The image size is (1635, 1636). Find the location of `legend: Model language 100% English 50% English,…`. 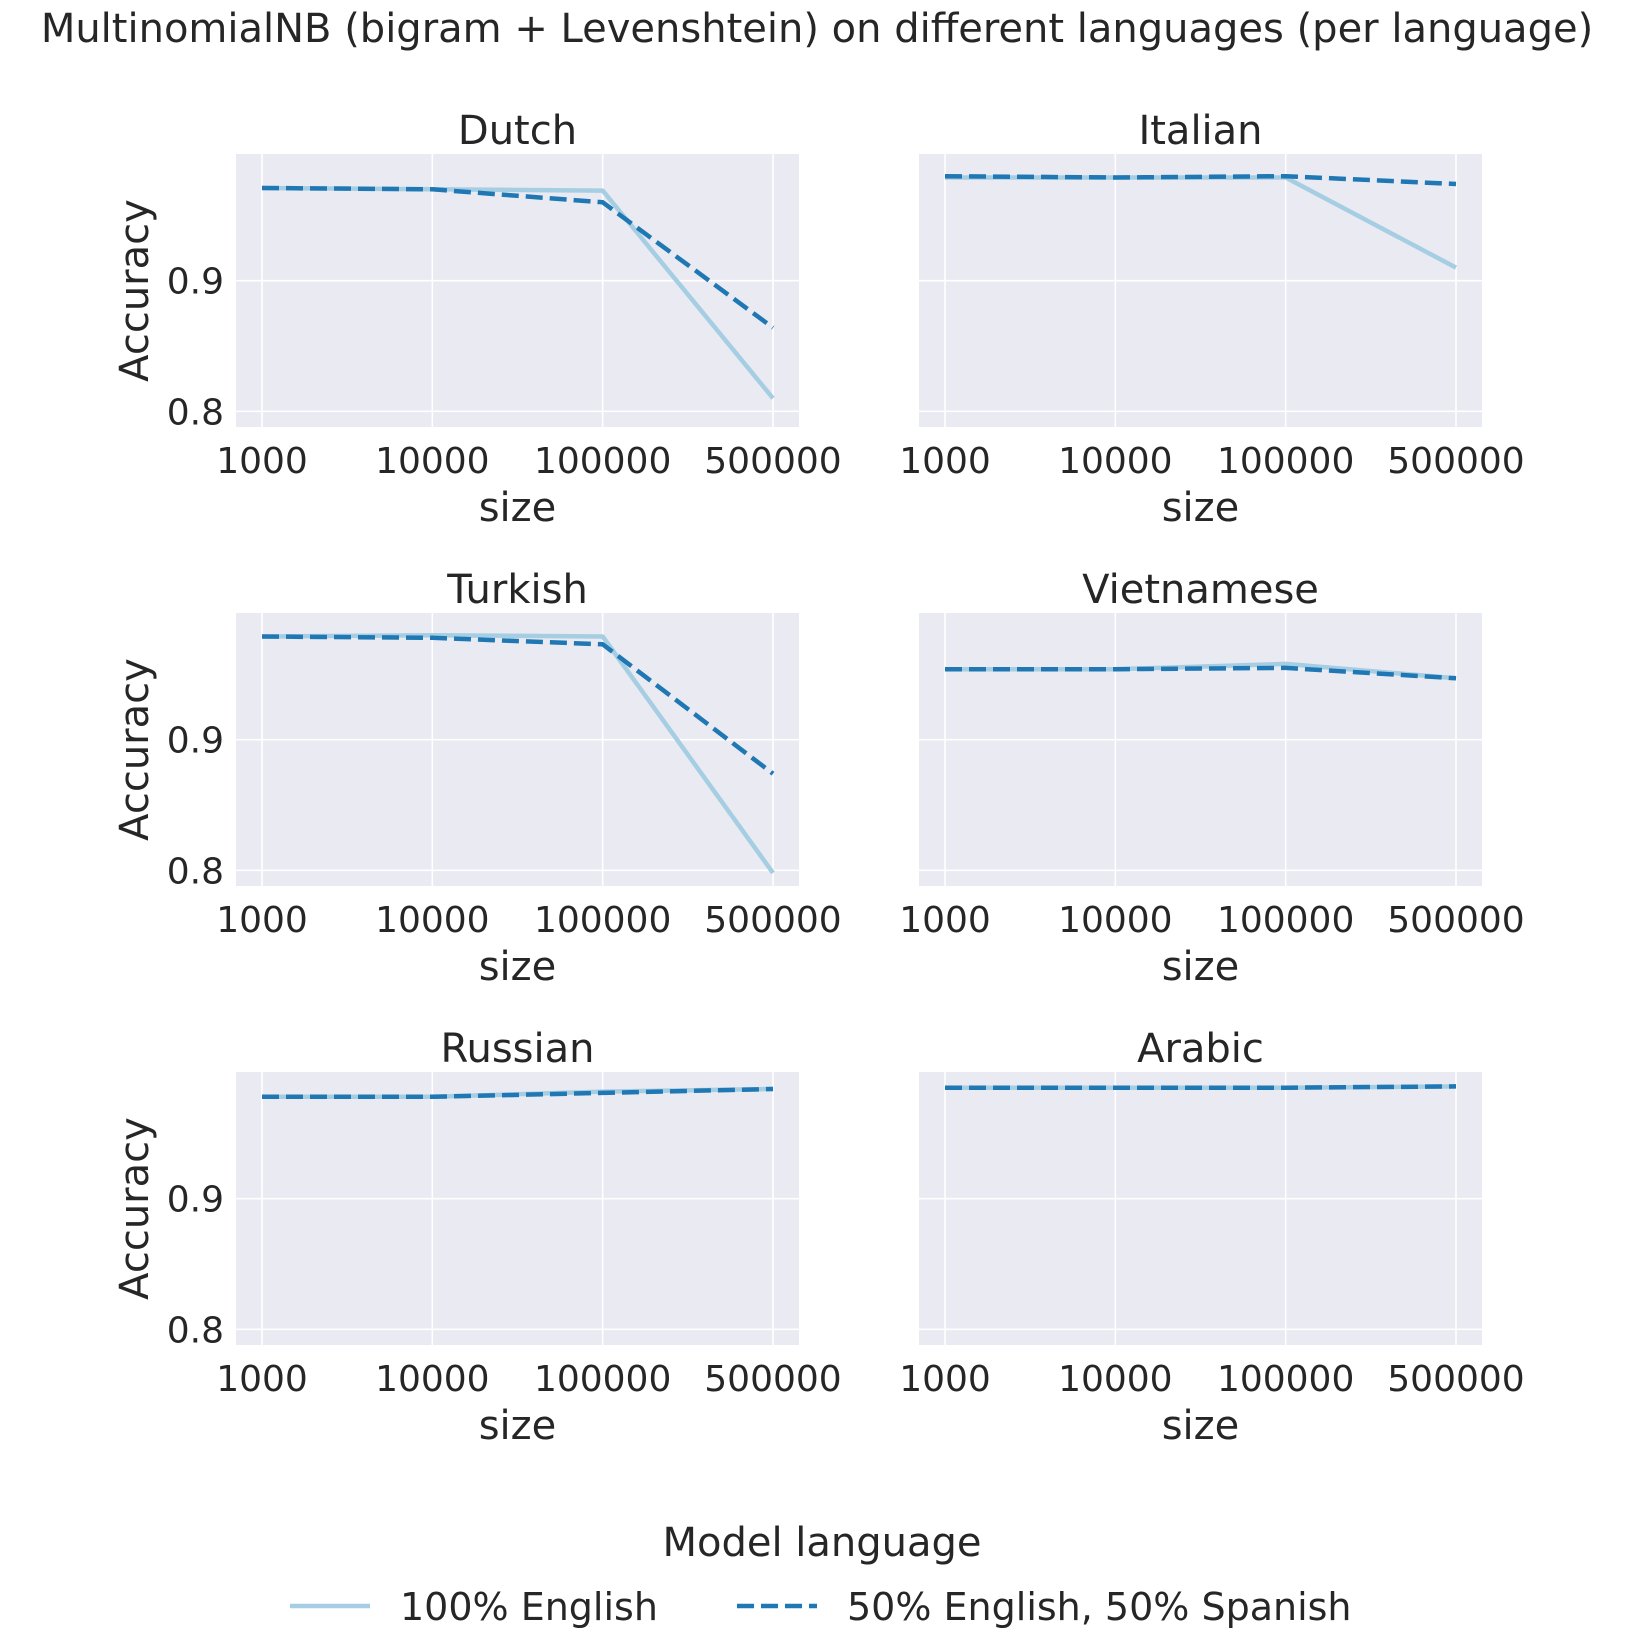

legend: Model language 100% English 50% English,… is located at coordinates (821, 1574).